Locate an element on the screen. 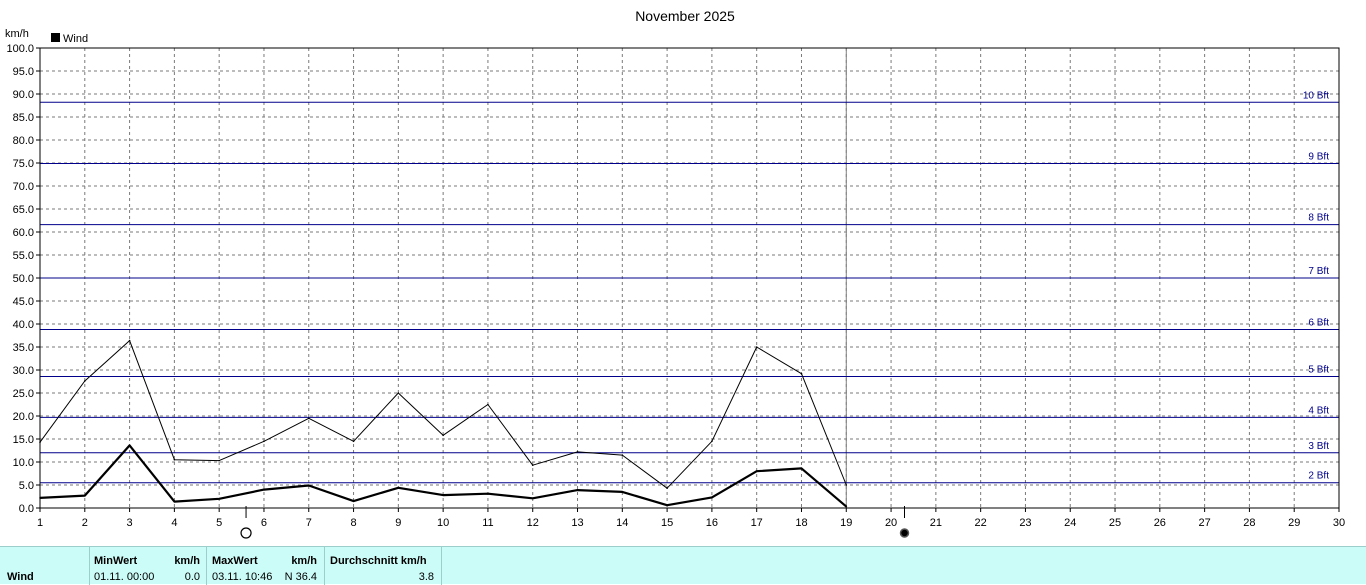  x-tick-label: 27 is located at coordinates (1204, 523).